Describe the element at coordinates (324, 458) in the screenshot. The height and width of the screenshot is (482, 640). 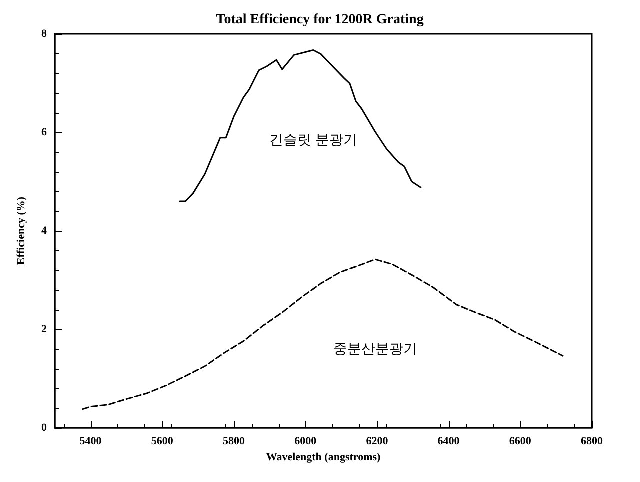
I see `x-axis-title: Wavelength (angstroms)` at that location.